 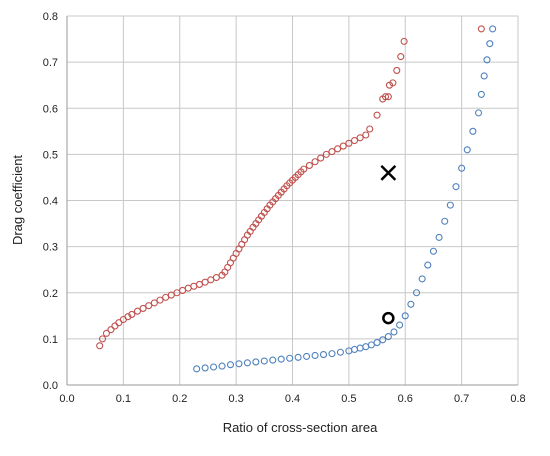 What do you see at coordinates (348, 399) in the screenshot?
I see `x-tick-label: 0.5` at bounding box center [348, 399].